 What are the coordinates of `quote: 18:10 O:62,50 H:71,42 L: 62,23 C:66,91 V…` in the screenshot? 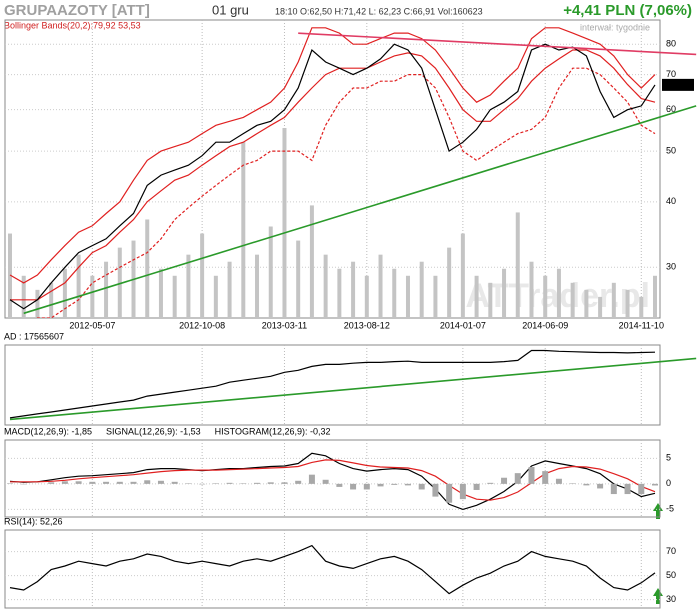 It's located at (379, 11).